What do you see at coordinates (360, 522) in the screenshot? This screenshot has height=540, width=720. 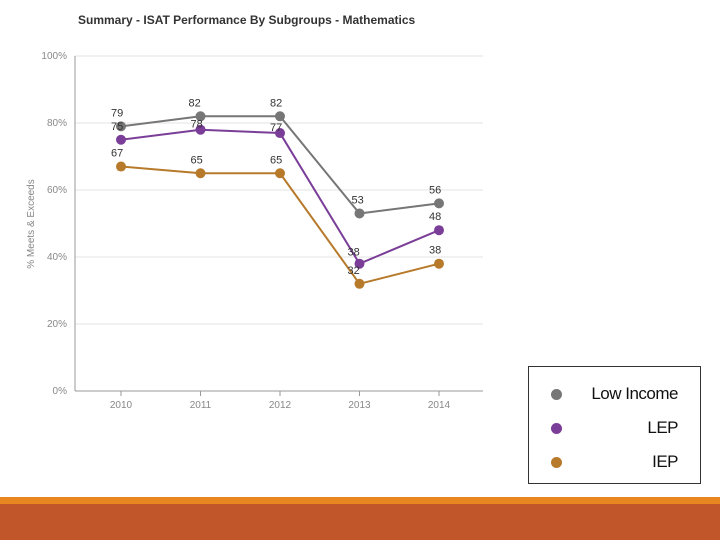 I see `footer-bar` at bounding box center [360, 522].